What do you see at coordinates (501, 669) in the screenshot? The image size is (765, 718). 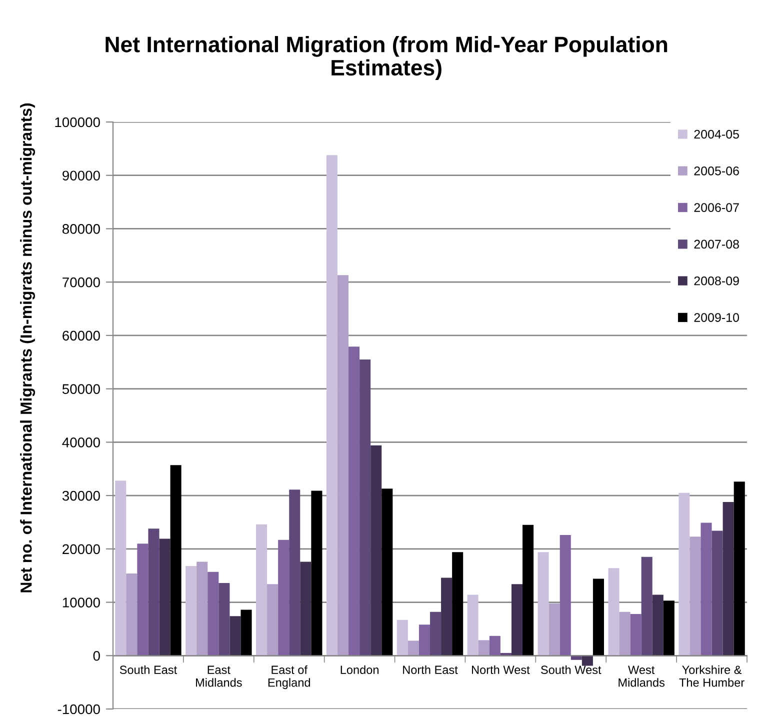 I see `x-tick-label: North West` at bounding box center [501, 669].